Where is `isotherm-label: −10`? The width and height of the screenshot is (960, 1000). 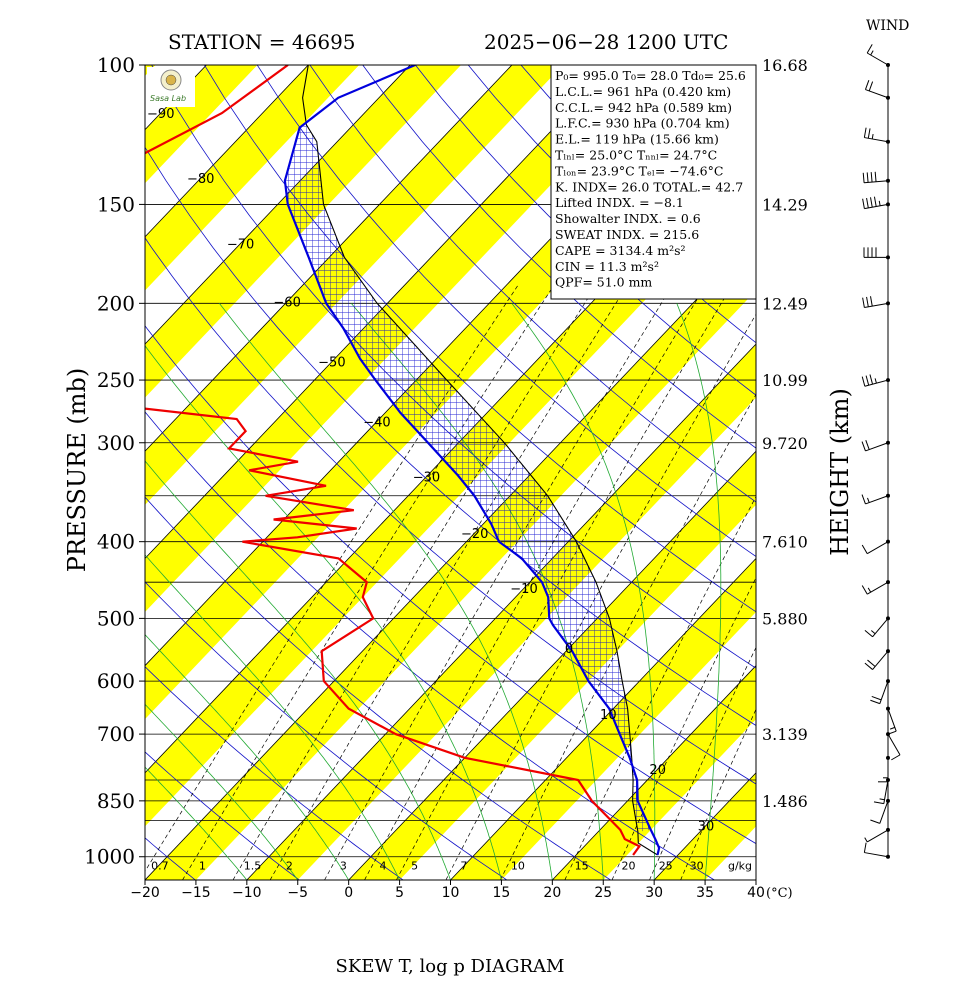 isotherm-label: −10 is located at coordinates (523, 589).